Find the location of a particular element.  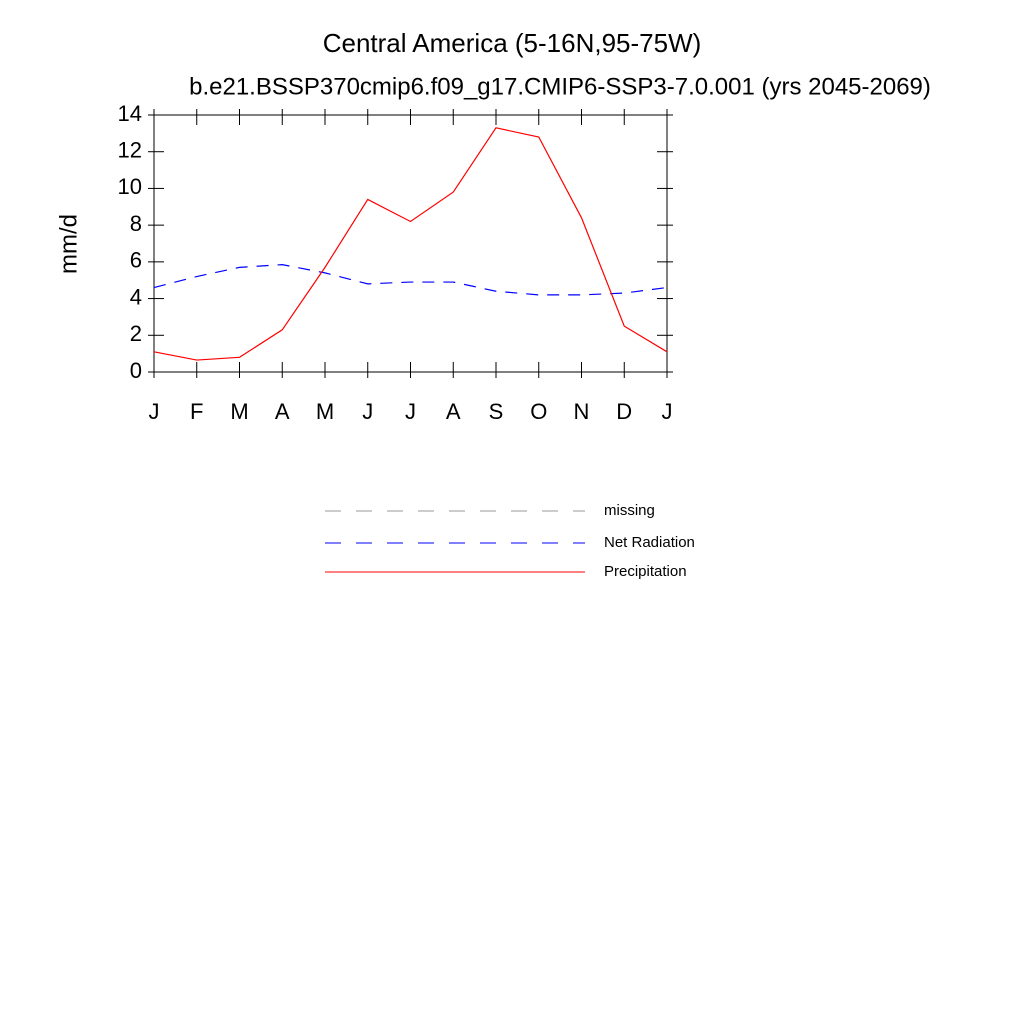

y-tick-label: 6 is located at coordinates (136, 260).